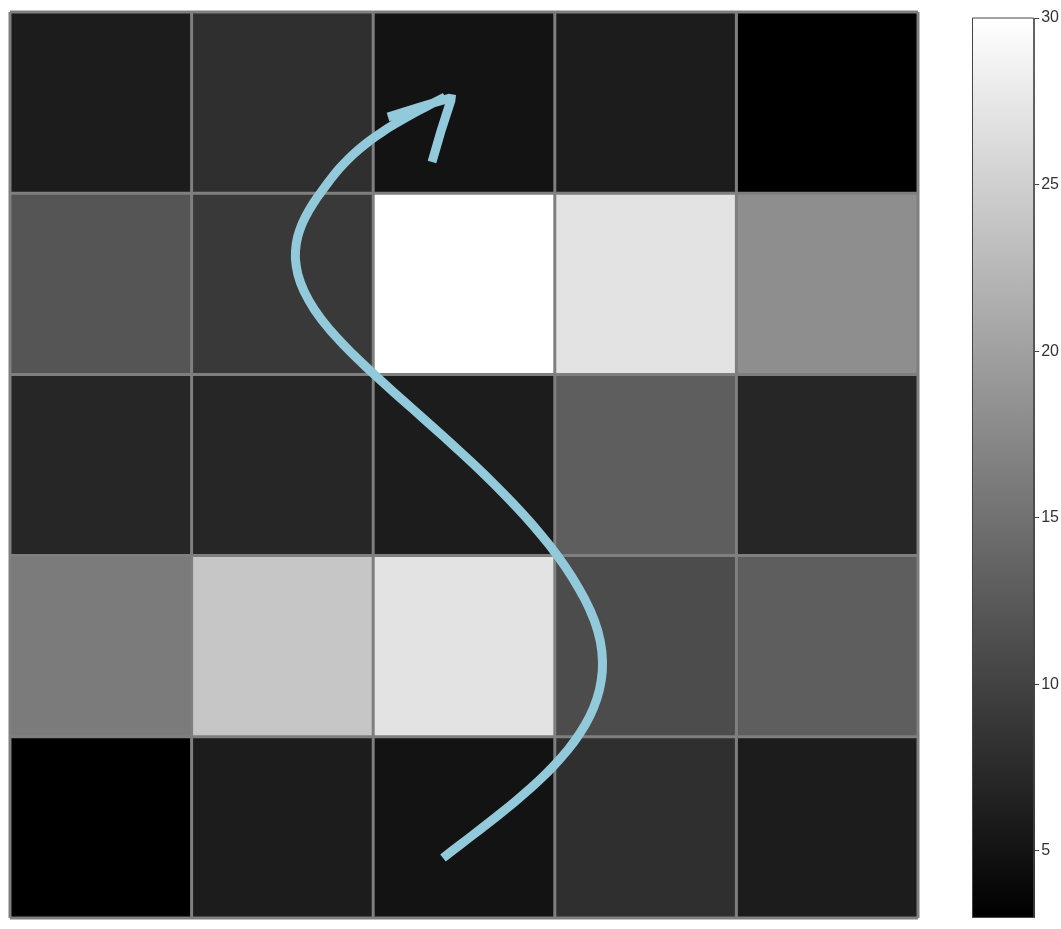 This screenshot has width=1061, height=929. What do you see at coordinates (1050, 17) in the screenshot?
I see `color-bar-label: 30` at bounding box center [1050, 17].